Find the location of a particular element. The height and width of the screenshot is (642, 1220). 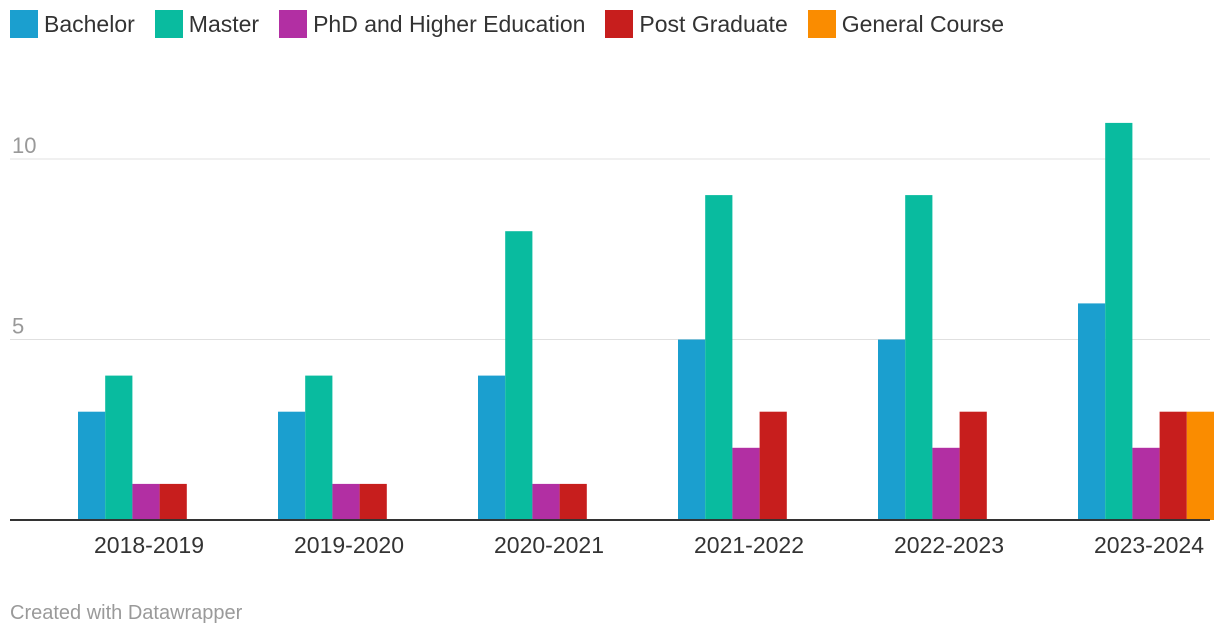

legend-item-general-course: General Course is located at coordinates (906, 24).